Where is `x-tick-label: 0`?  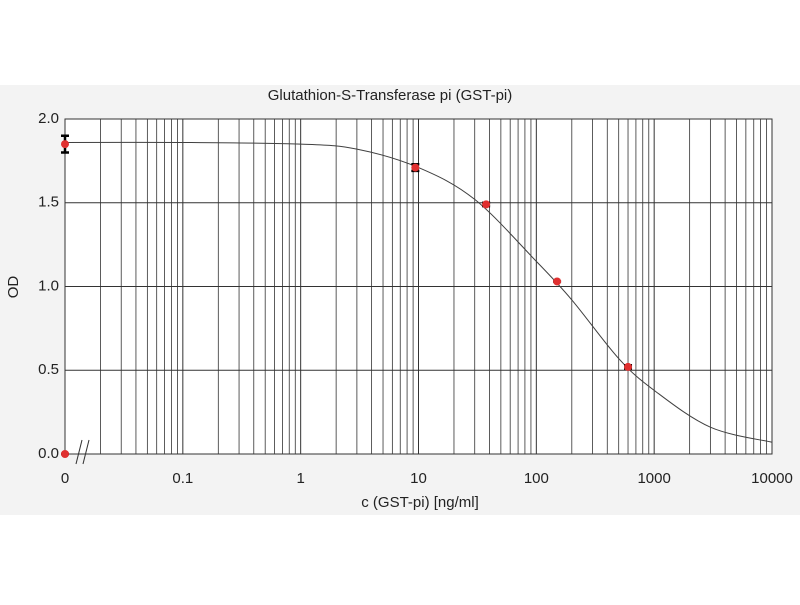
x-tick-label: 0 is located at coordinates (65, 478).